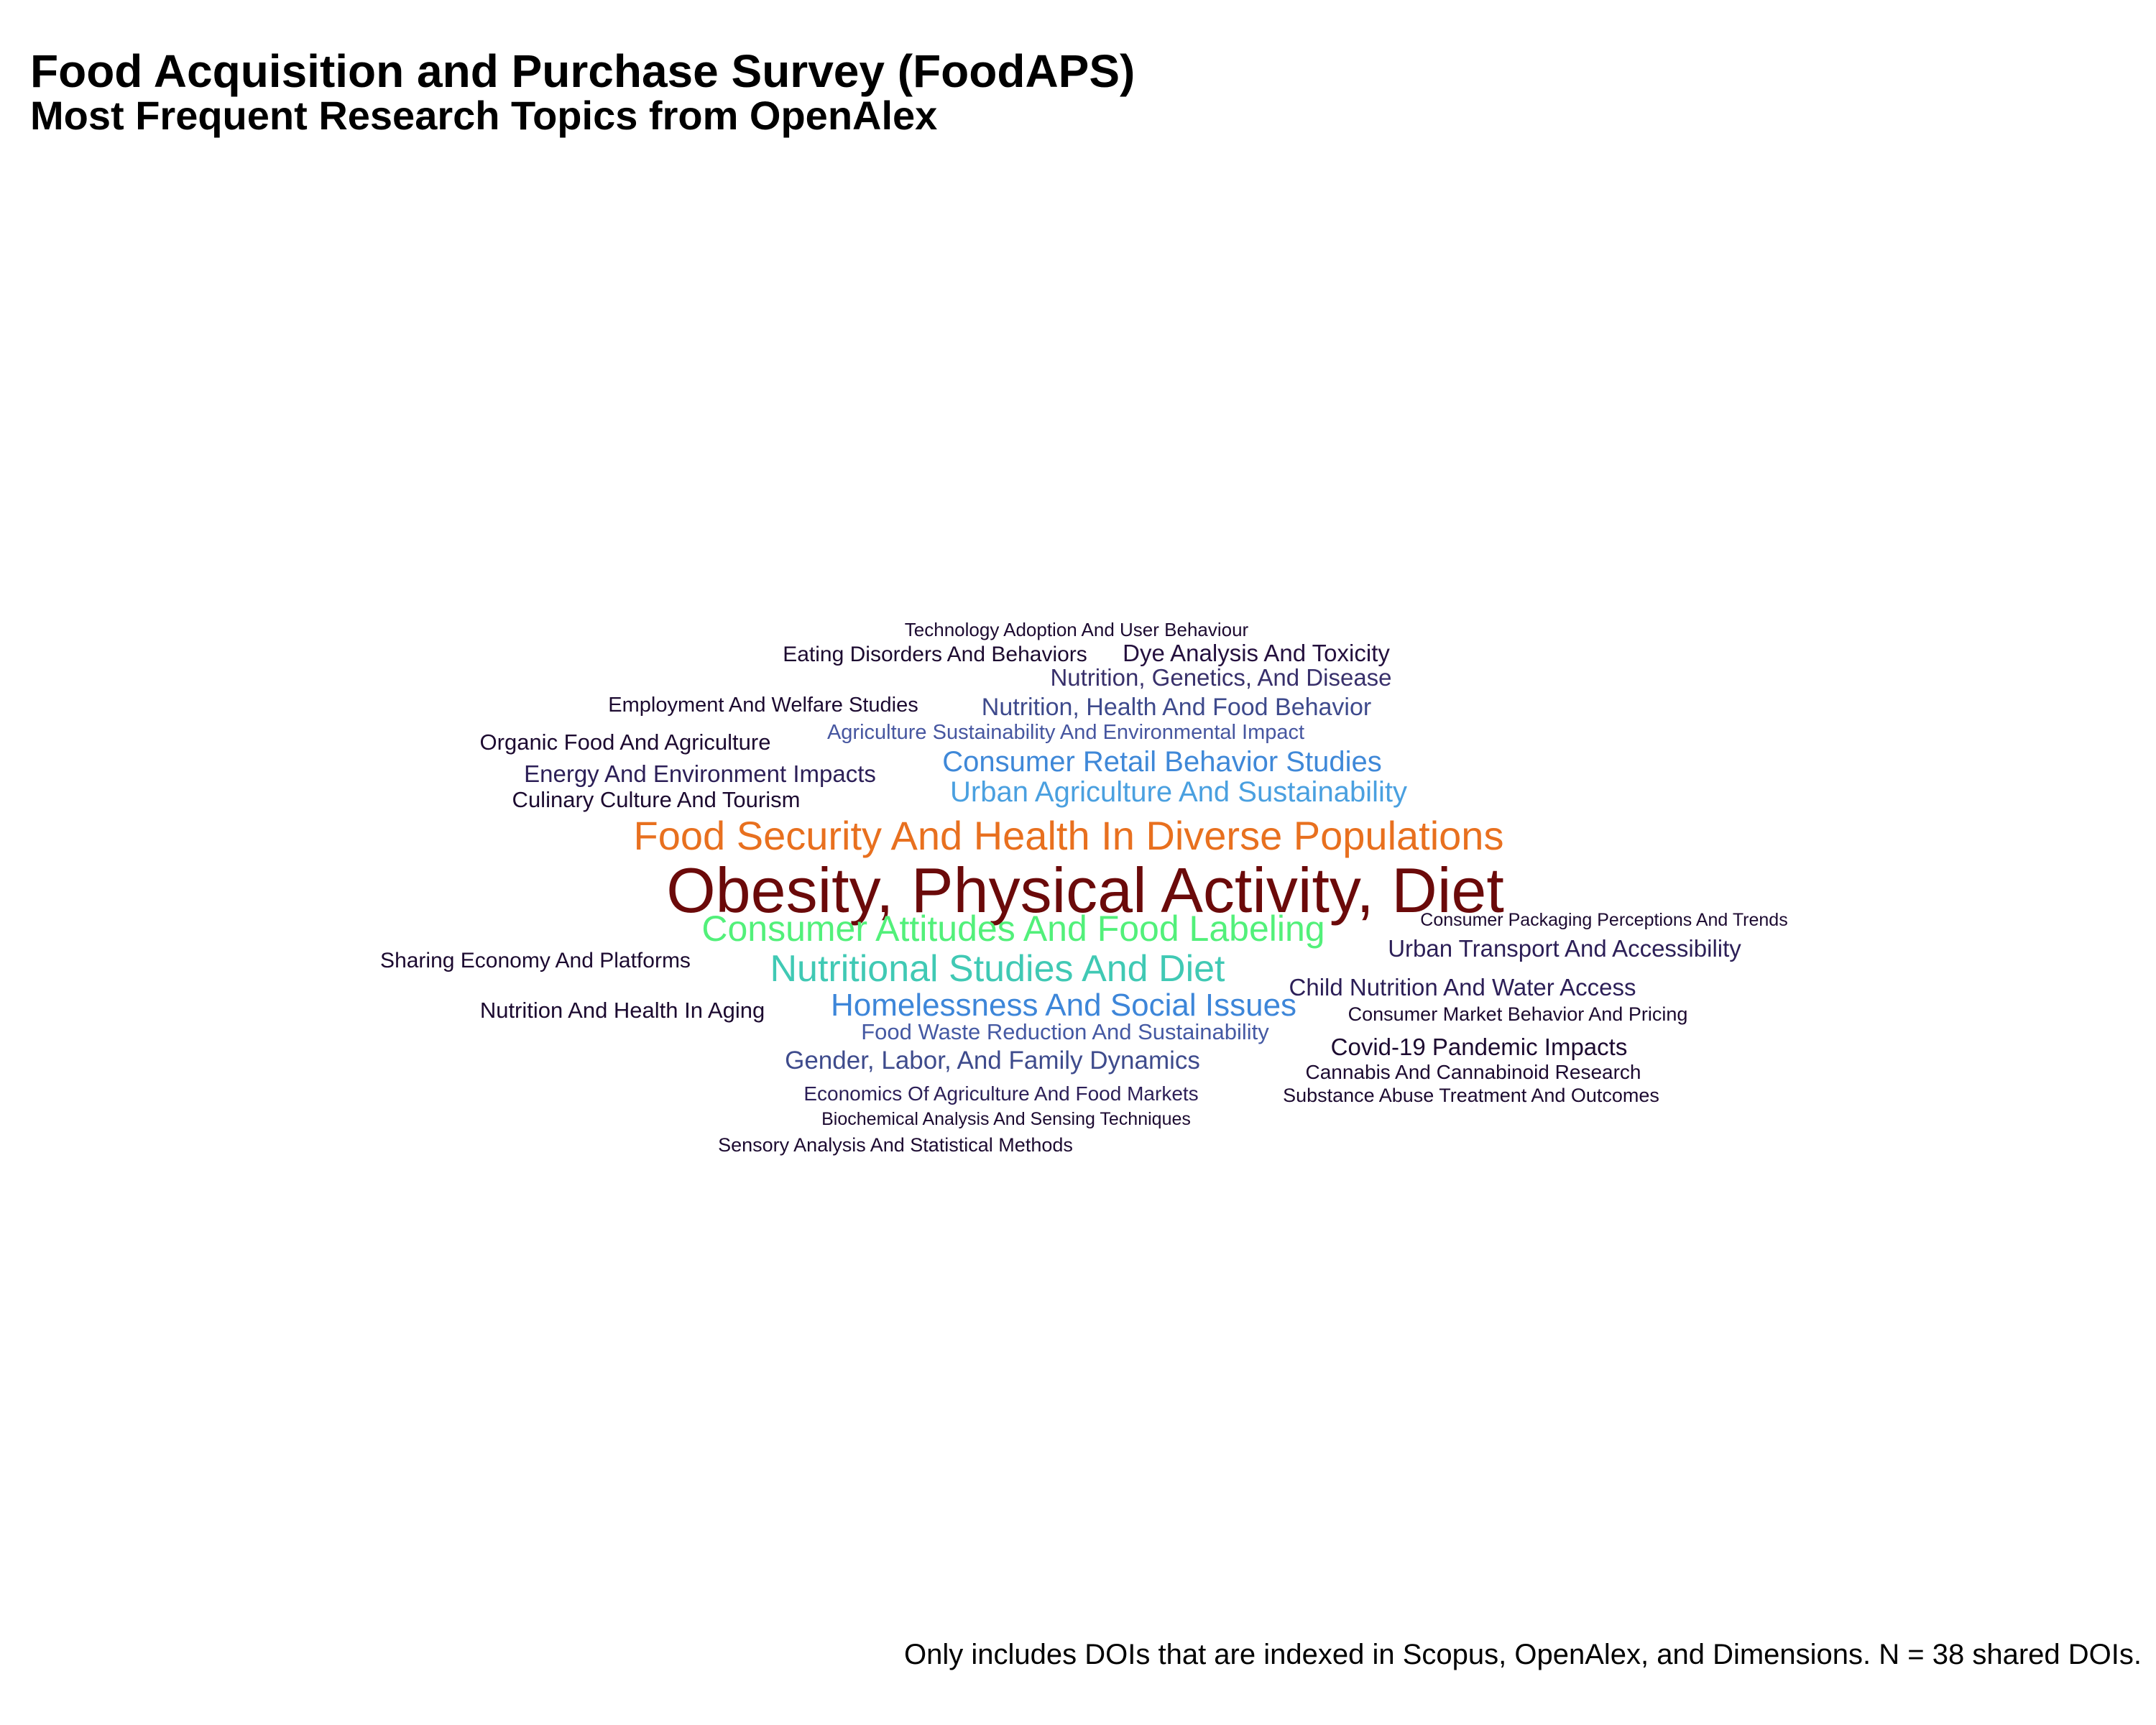  I want to click on word-19: Organic Food And Agriculture, so click(625, 742).